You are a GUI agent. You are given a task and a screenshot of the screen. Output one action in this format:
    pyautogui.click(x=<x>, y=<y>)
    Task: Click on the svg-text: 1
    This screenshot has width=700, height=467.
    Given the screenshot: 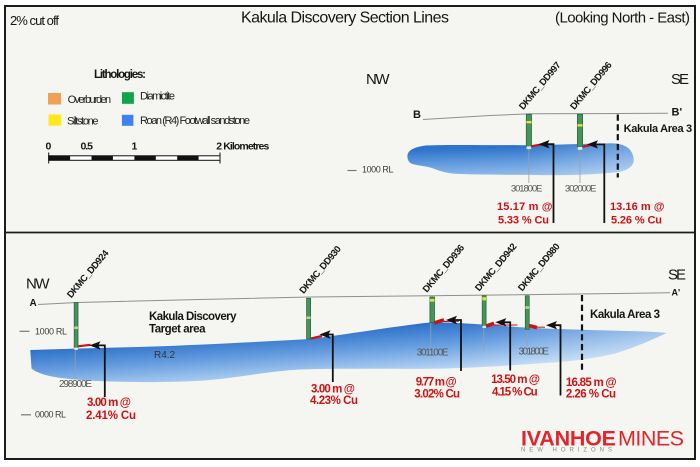 What is the action you would take?
    pyautogui.click(x=135, y=147)
    